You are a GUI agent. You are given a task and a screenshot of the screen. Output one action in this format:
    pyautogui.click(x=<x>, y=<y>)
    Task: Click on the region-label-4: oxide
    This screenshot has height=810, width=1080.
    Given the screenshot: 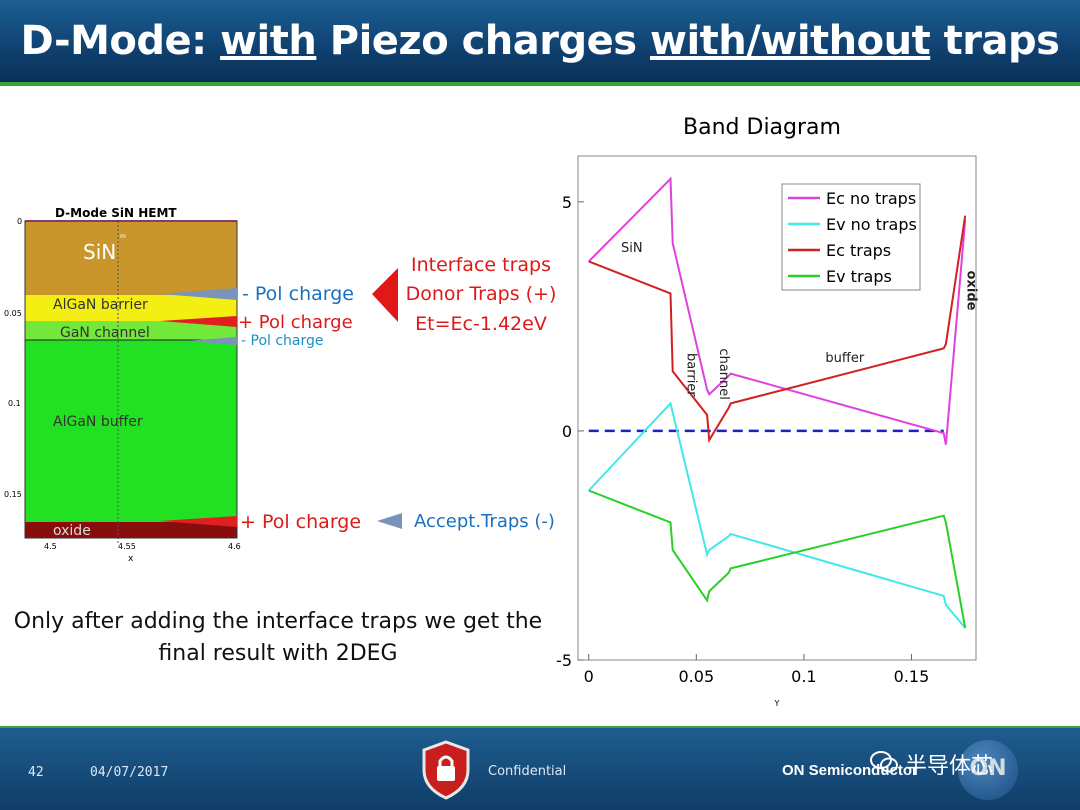 What is the action you would take?
    pyautogui.click(x=970, y=291)
    